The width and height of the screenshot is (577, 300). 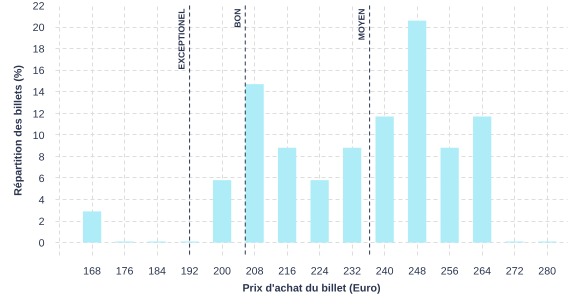 I want to click on y-tick-label: 14, so click(x=38, y=92).